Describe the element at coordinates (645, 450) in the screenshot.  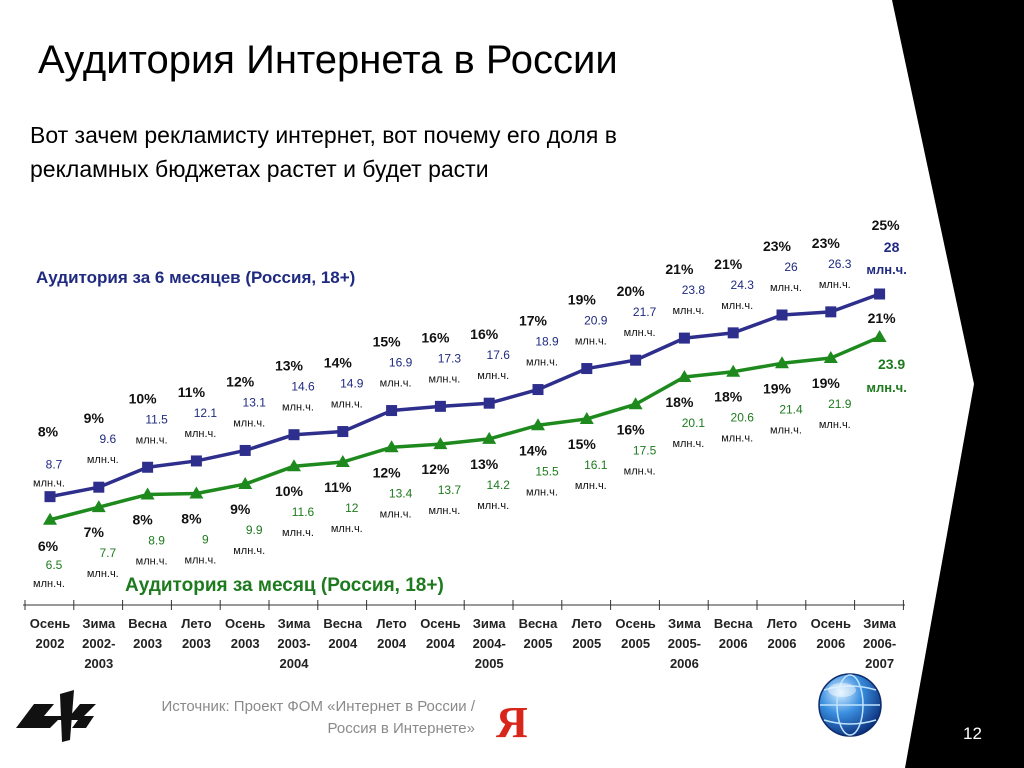
I see `value-label: 17.5` at that location.